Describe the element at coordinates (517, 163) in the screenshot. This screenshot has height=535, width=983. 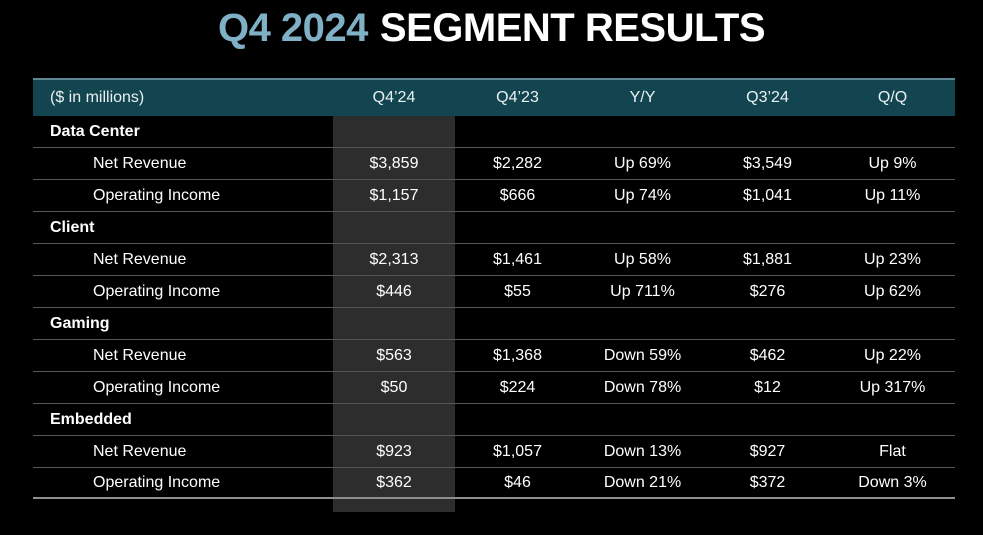
I see `cell-q4-23: $2,282` at that location.